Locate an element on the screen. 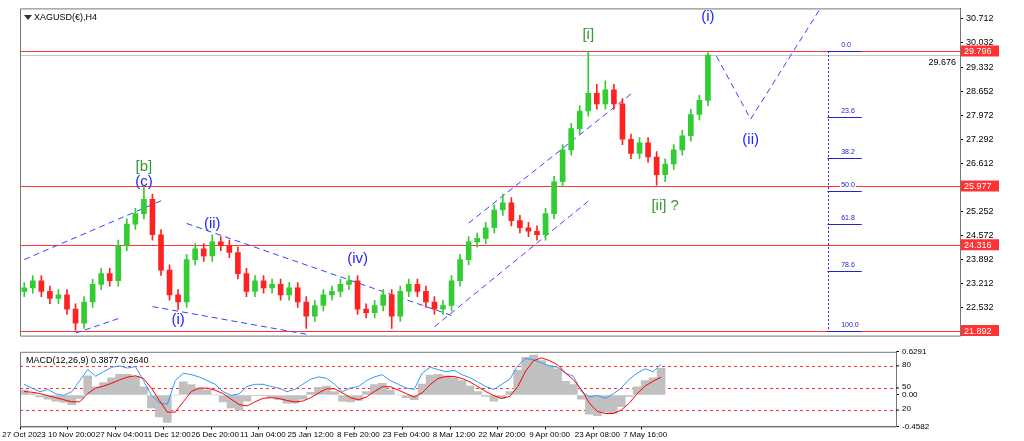 The height and width of the screenshot is (441, 1024). y2-tick-label: 50 is located at coordinates (907, 387).